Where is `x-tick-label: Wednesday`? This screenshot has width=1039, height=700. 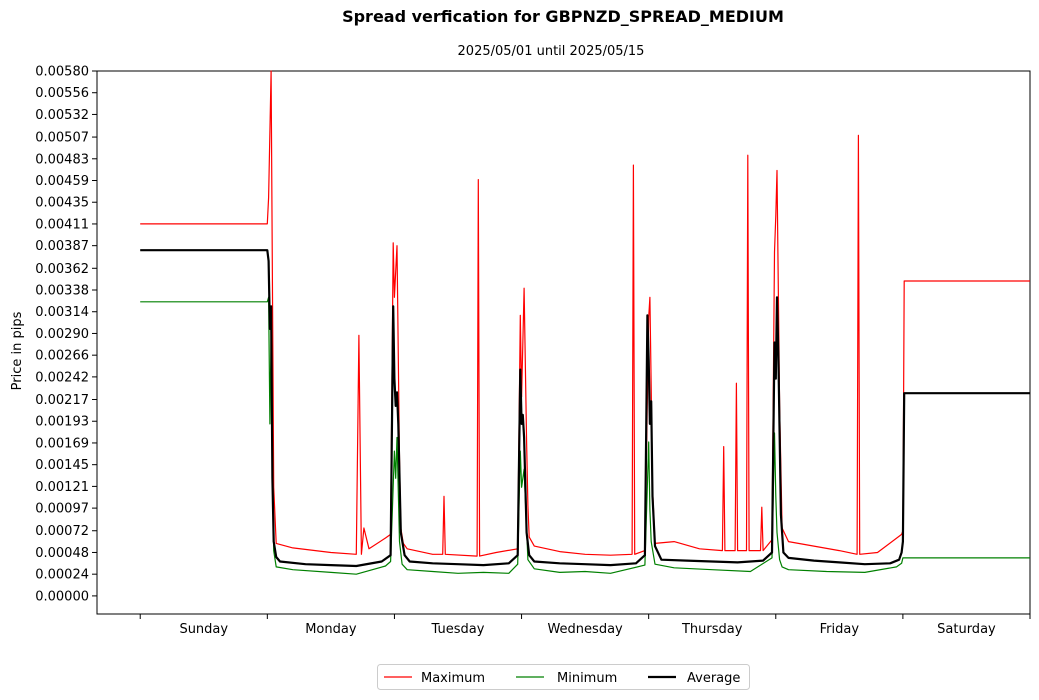 x-tick-label: Wednesday is located at coordinates (585, 629).